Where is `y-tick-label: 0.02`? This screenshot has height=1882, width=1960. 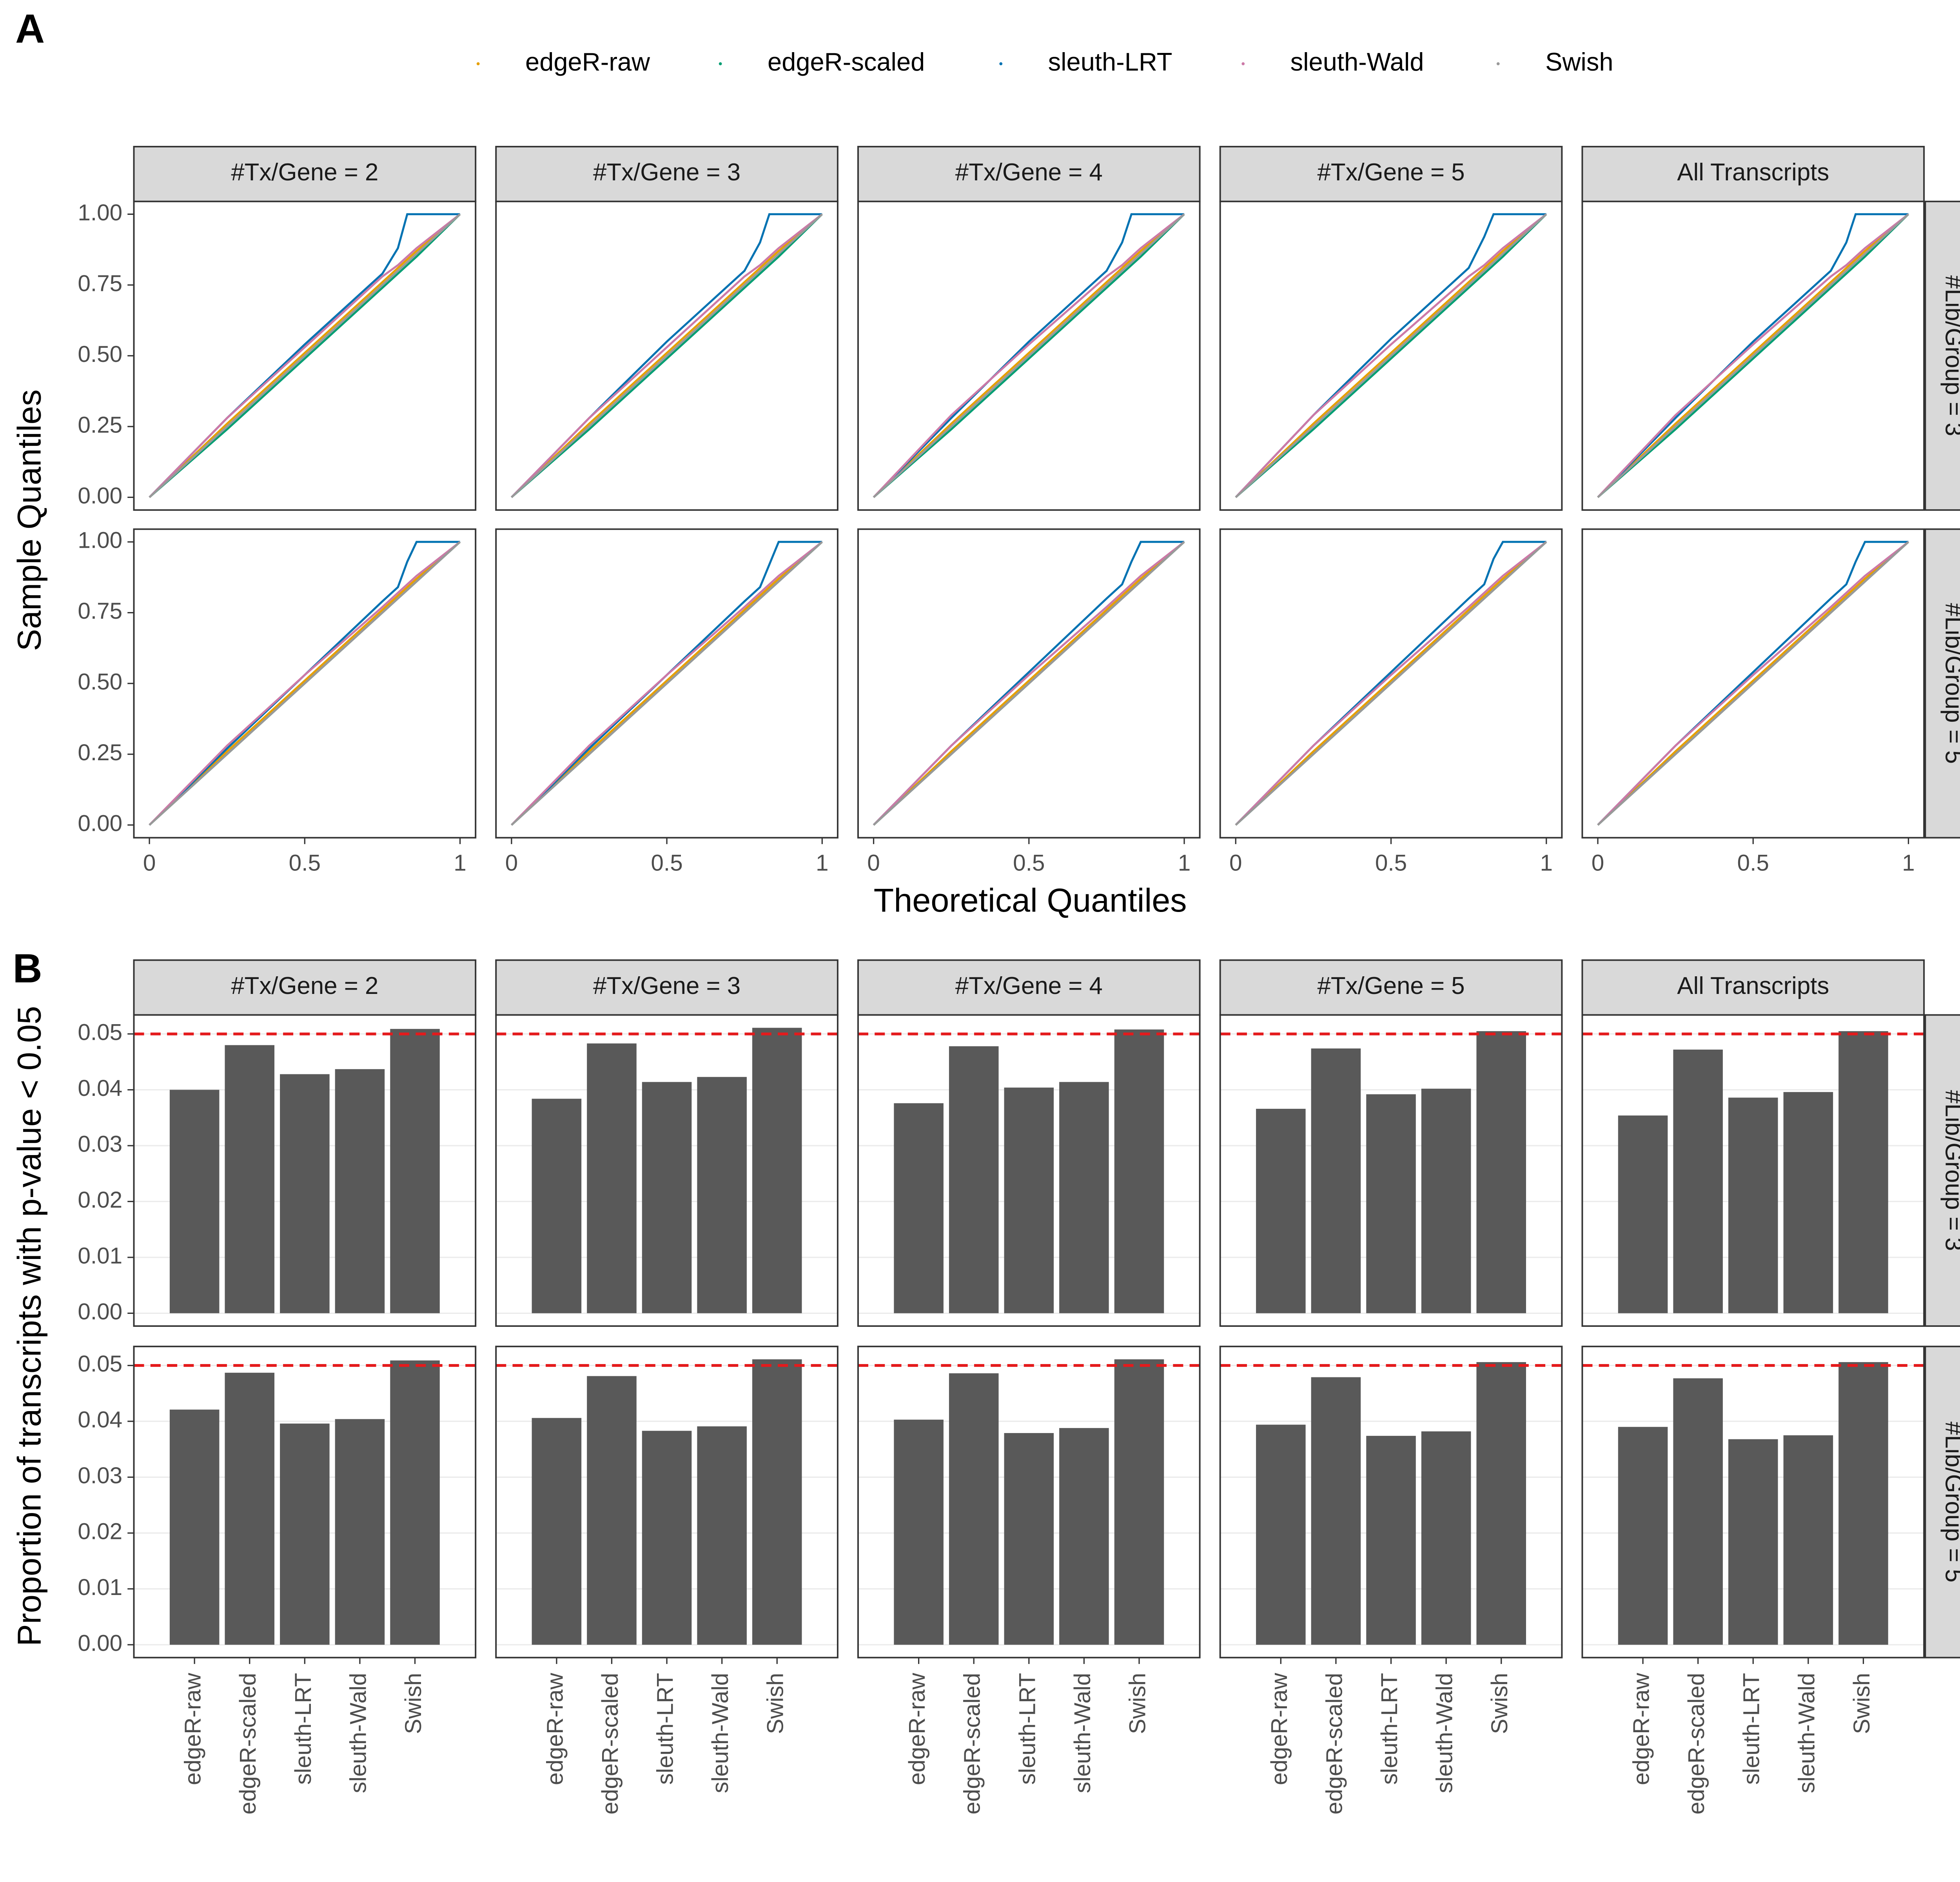 y-tick-label: 0.02 is located at coordinates (100, 1531).